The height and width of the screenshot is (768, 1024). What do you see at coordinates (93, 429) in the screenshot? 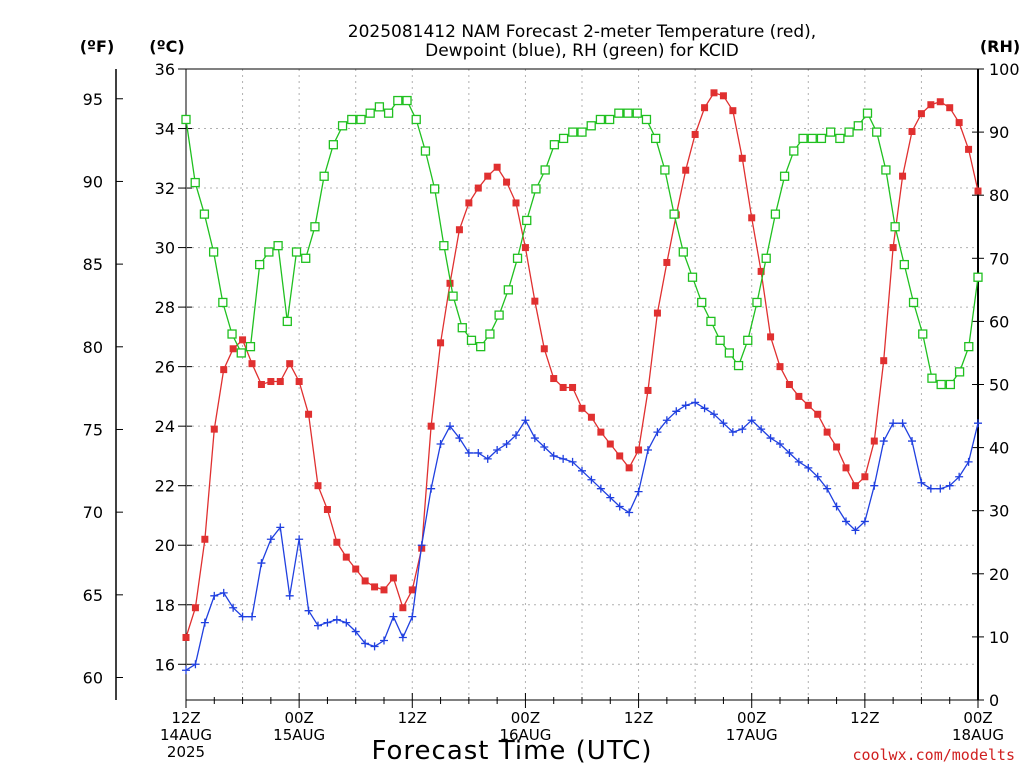
I see `fahrenheit-tick-label: 75` at bounding box center [93, 429].